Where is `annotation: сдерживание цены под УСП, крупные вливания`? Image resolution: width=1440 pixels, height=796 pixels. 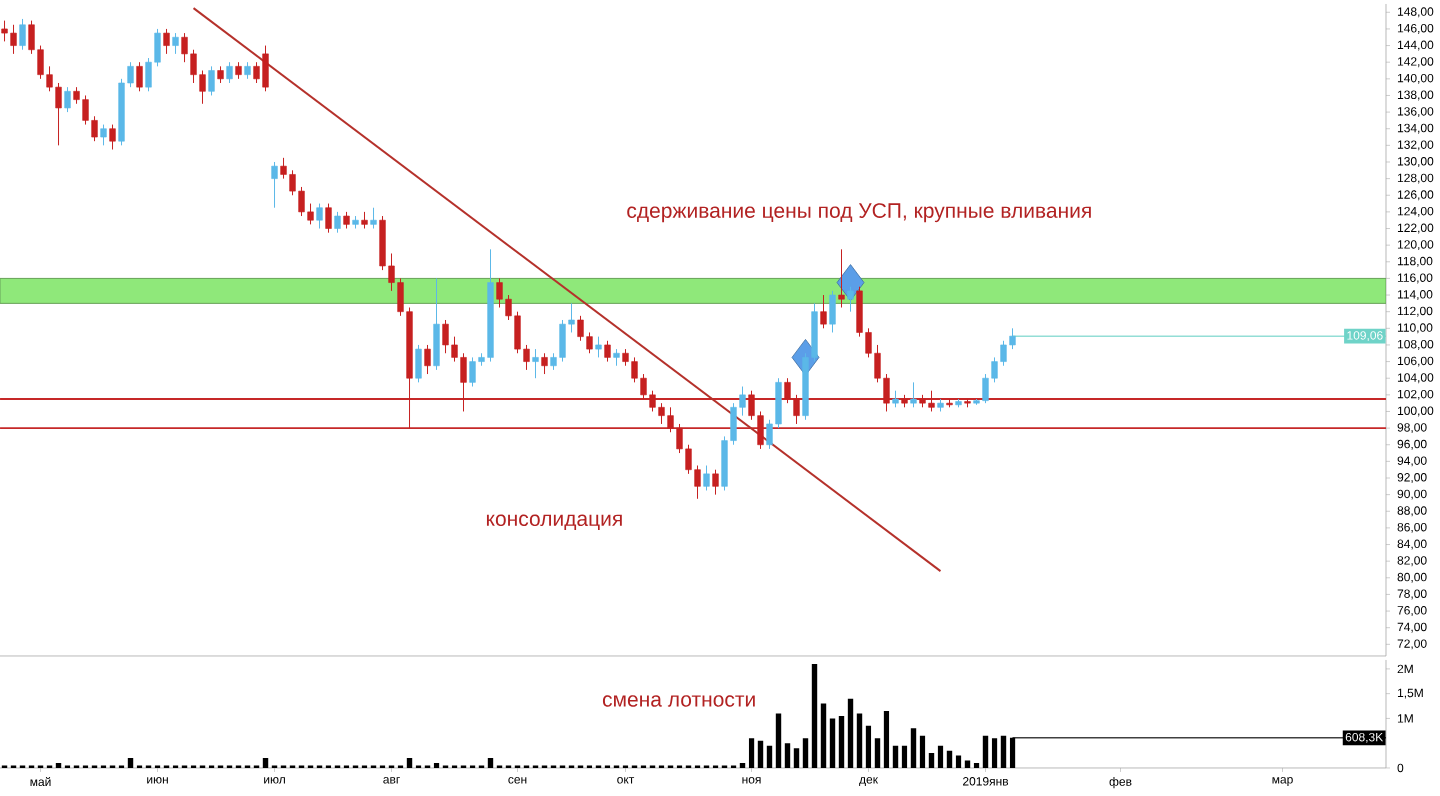
annotation: сдерживание цены под УСП, крупные вливания is located at coordinates (859, 213).